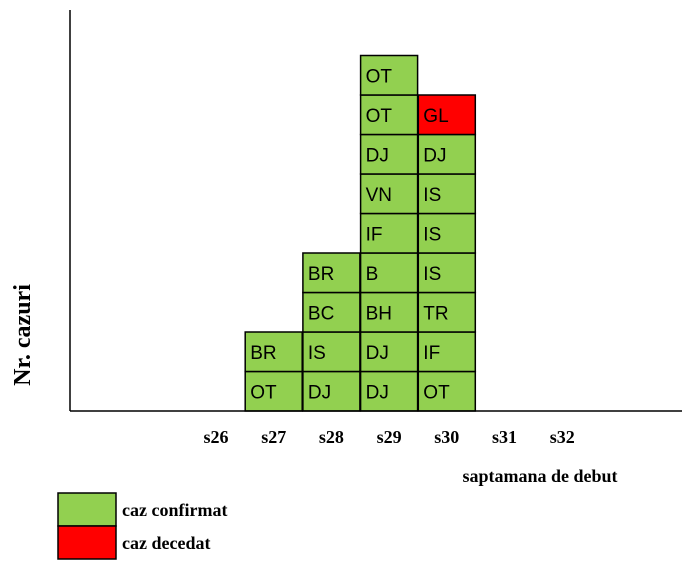  I want to click on case-cell-s30-8: GL, so click(447, 115).